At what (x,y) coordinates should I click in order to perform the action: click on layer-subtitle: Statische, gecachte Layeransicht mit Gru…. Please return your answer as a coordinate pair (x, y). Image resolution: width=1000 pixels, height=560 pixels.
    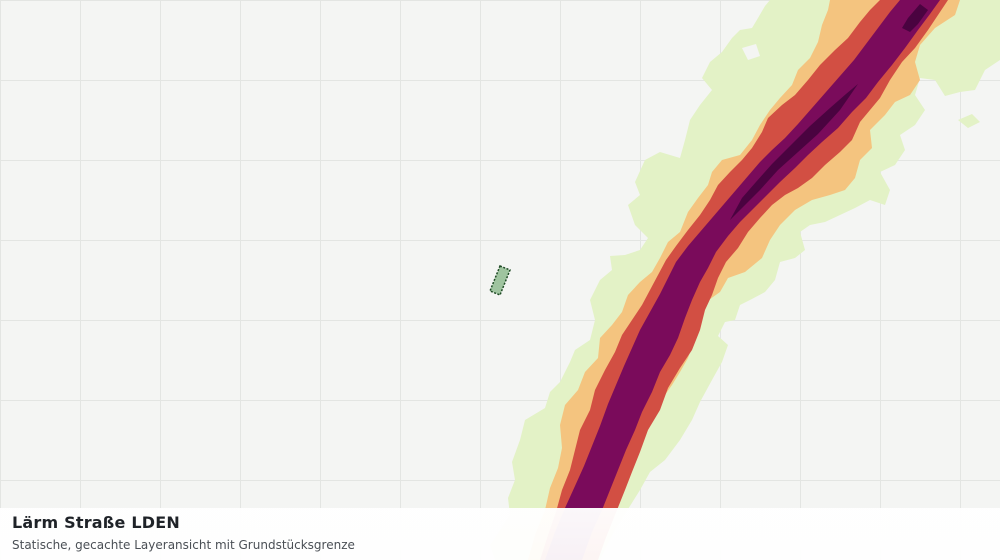
    Looking at the image, I should click on (183, 545).